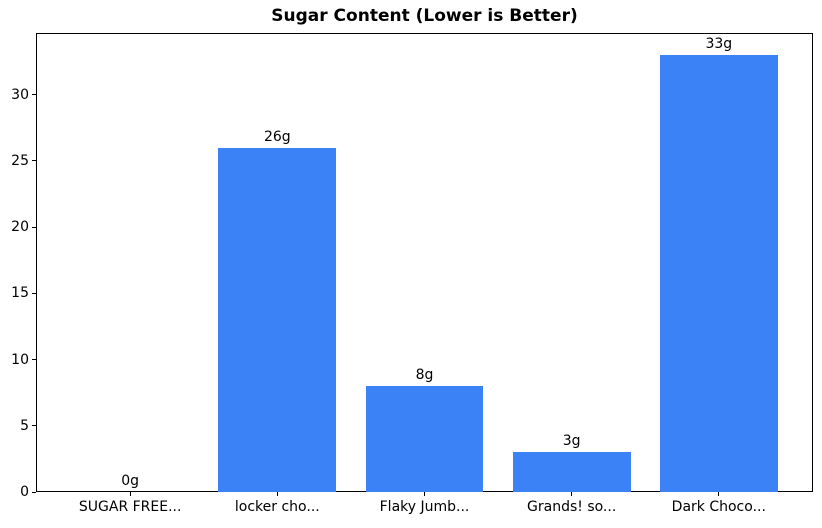 This screenshot has width=822, height=528. Describe the element at coordinates (719, 43) in the screenshot. I see `bar-value-label: 33g` at that location.